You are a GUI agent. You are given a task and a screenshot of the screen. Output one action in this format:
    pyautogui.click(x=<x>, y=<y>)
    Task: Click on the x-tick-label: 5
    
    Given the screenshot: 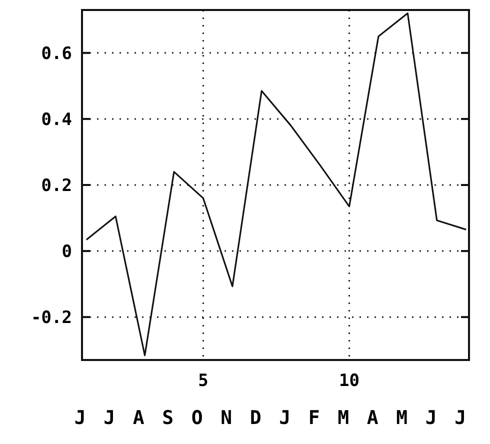 What is the action you would take?
    pyautogui.click(x=203, y=381)
    